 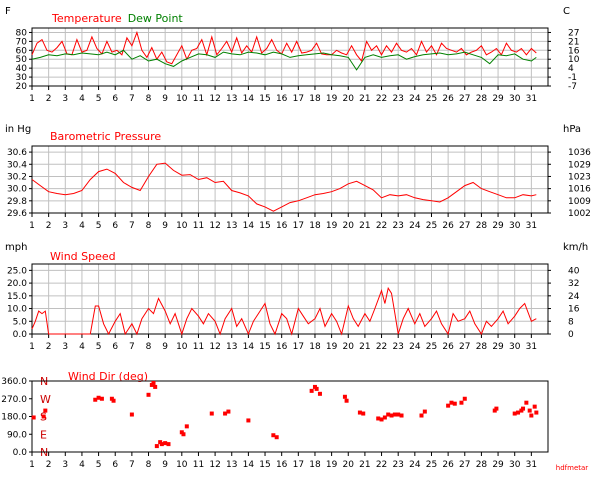 What do you see at coordinates (14, 382) in the screenshot?
I see `y-tick-label: 360.0` at bounding box center [14, 382].